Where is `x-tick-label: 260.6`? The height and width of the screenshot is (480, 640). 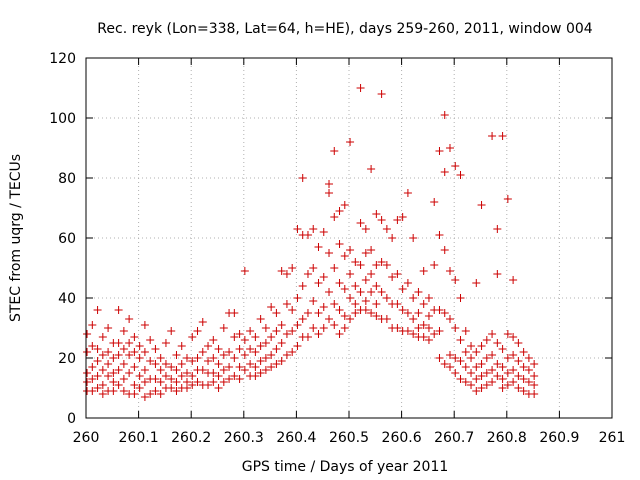
x-tick-label: 260.6 is located at coordinates (402, 438).